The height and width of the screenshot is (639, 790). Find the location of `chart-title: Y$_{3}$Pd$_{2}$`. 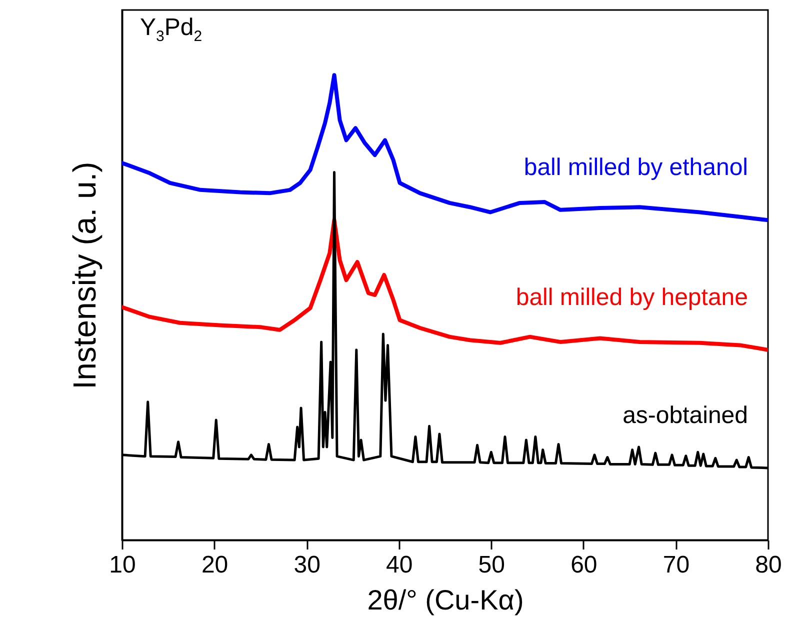

chart-title: Y$_{3}$Pd$_{2}$ is located at coordinates (171, 29).